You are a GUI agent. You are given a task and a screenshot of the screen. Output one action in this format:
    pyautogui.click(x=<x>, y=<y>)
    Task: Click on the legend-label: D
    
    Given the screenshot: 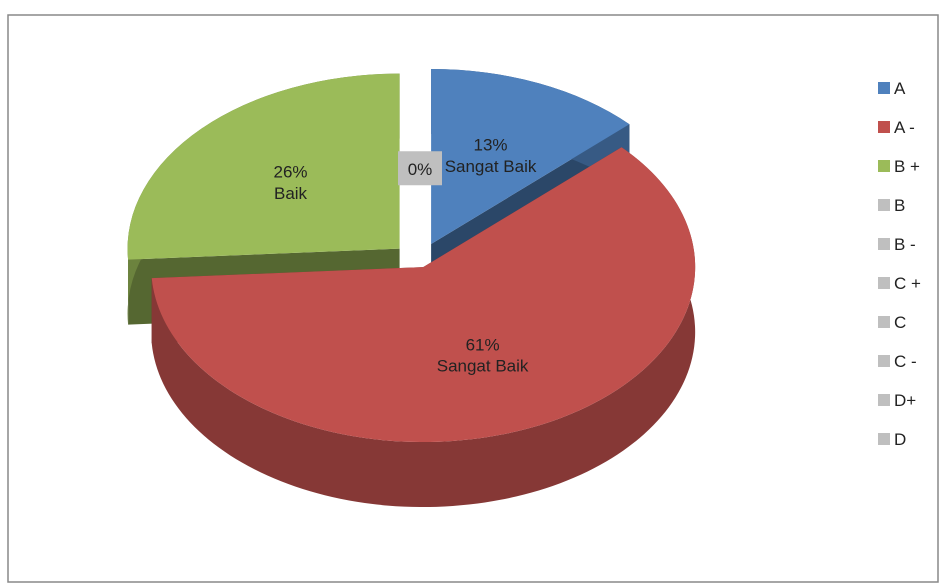 What is the action you would take?
    pyautogui.click(x=900, y=439)
    